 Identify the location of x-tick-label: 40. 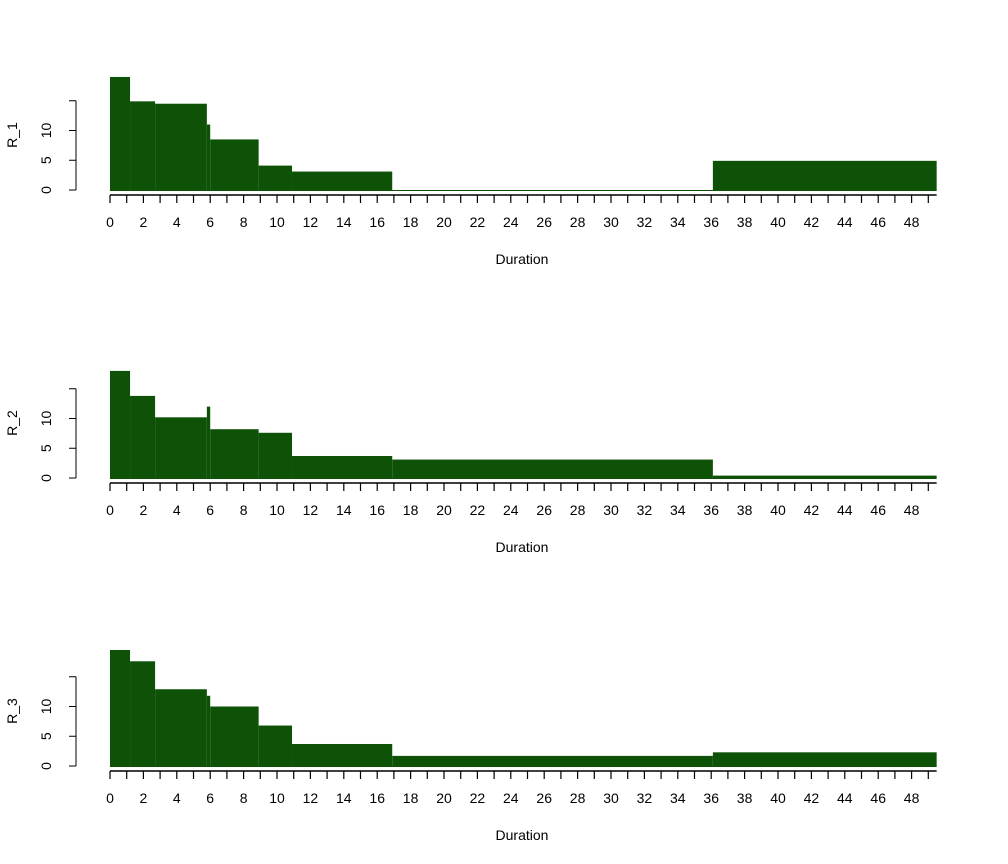
(778, 222).